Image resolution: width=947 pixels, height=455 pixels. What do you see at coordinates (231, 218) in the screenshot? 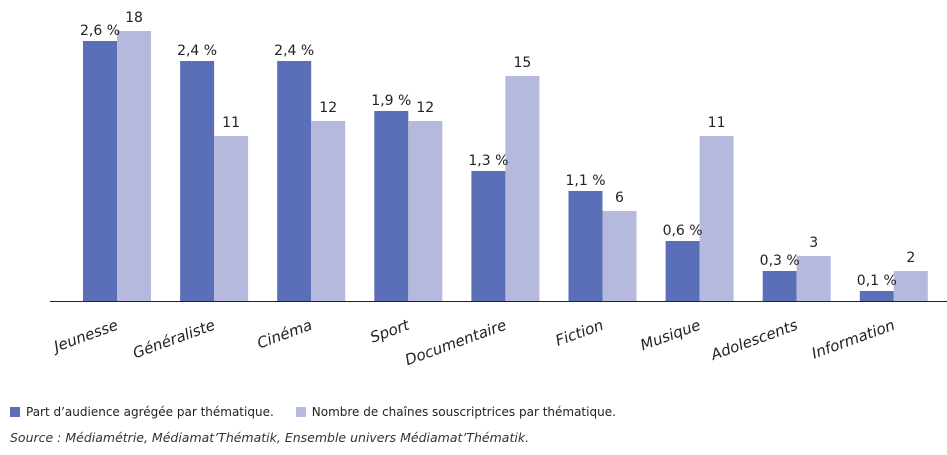
I see `bar-chaines-generaliste` at bounding box center [231, 218].